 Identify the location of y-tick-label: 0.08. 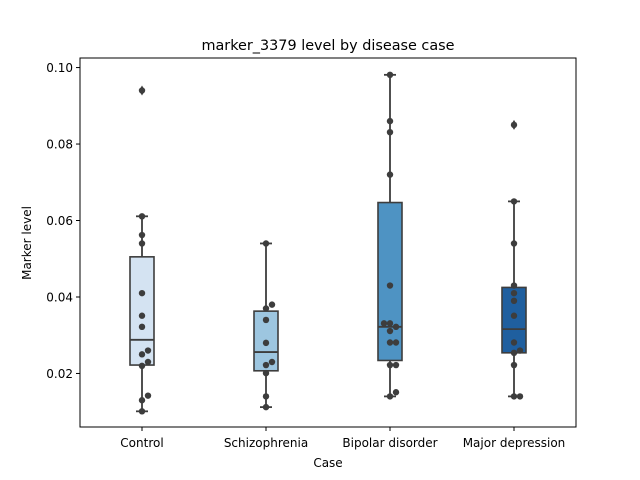
(59, 145).